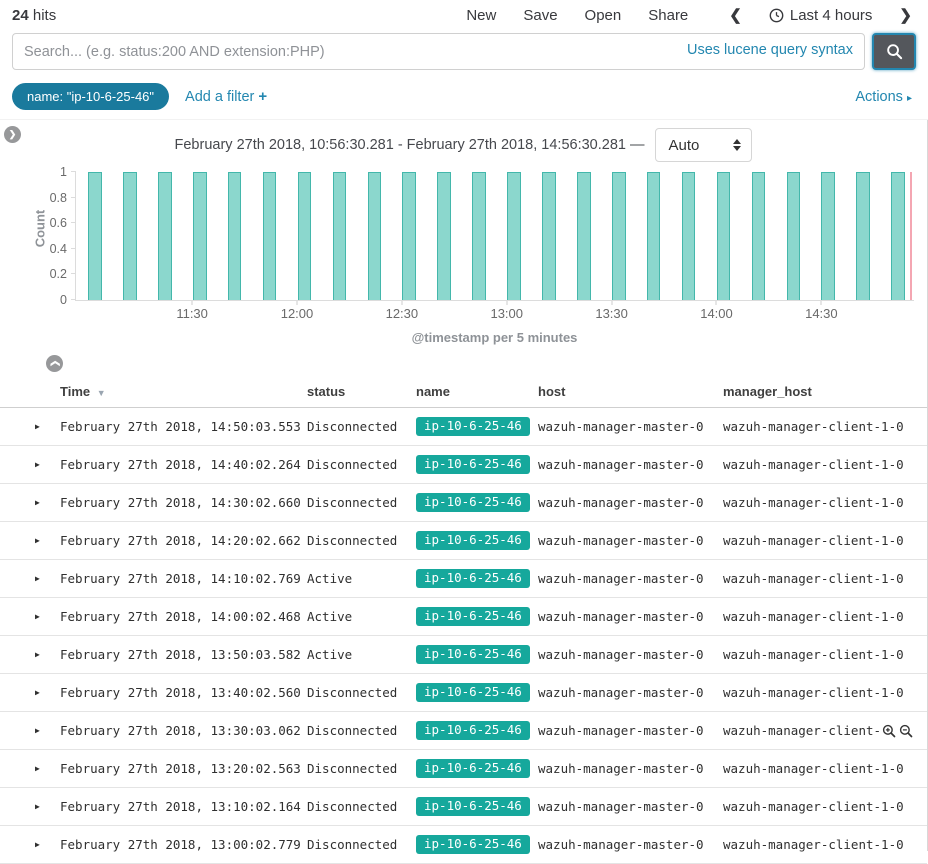  What do you see at coordinates (192, 313) in the screenshot?
I see `x-tick-label: 11:30` at bounding box center [192, 313].